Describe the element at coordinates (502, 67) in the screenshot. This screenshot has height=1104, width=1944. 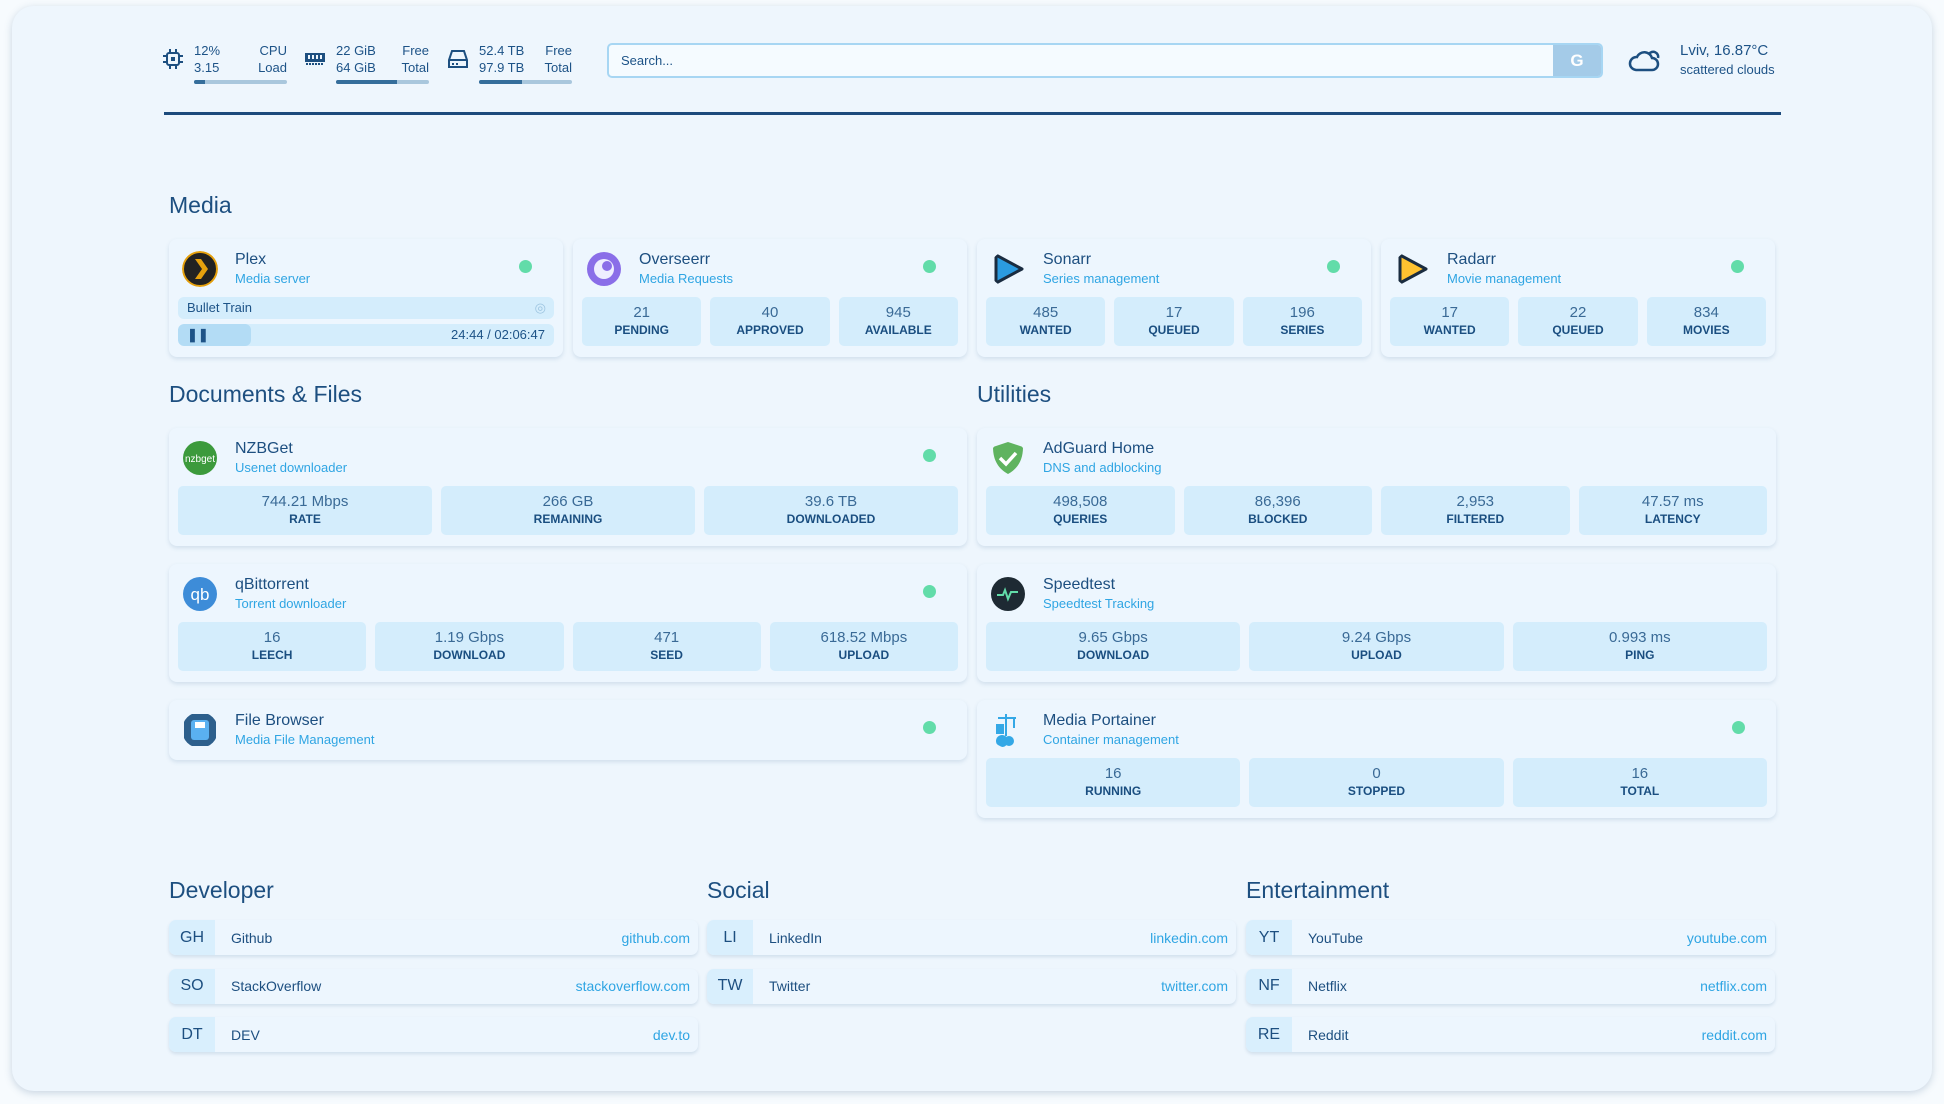
I see `disk-total: 97.9 TB` at that location.